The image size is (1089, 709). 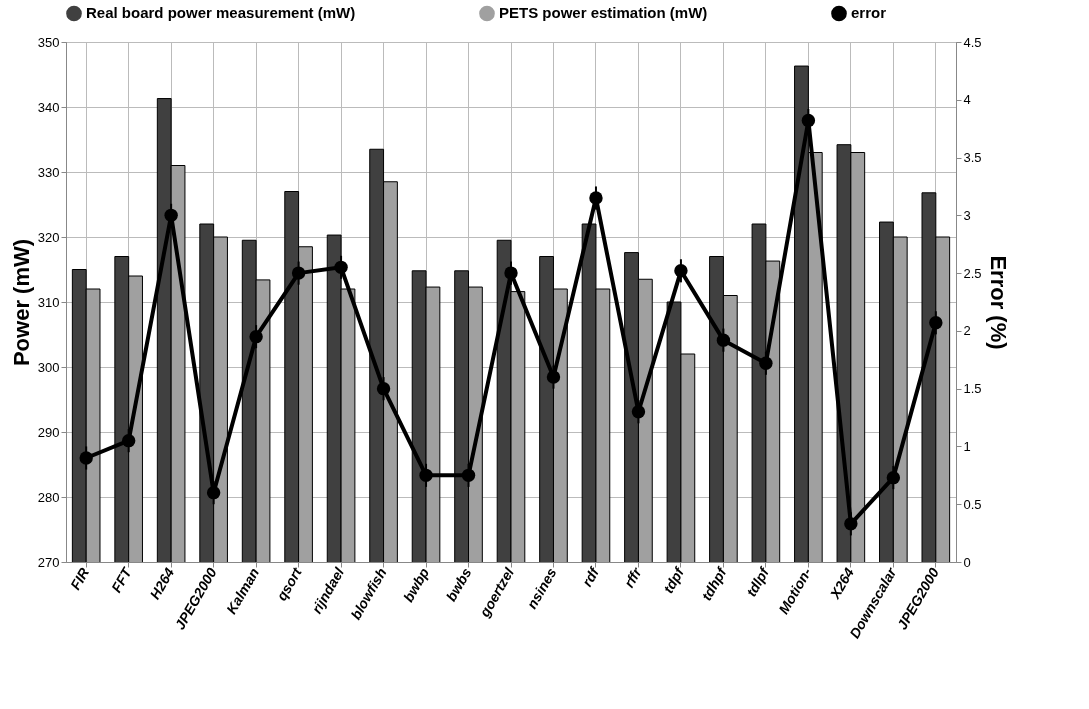 I want to click on y-tick-label: 310, so click(x=48, y=302).